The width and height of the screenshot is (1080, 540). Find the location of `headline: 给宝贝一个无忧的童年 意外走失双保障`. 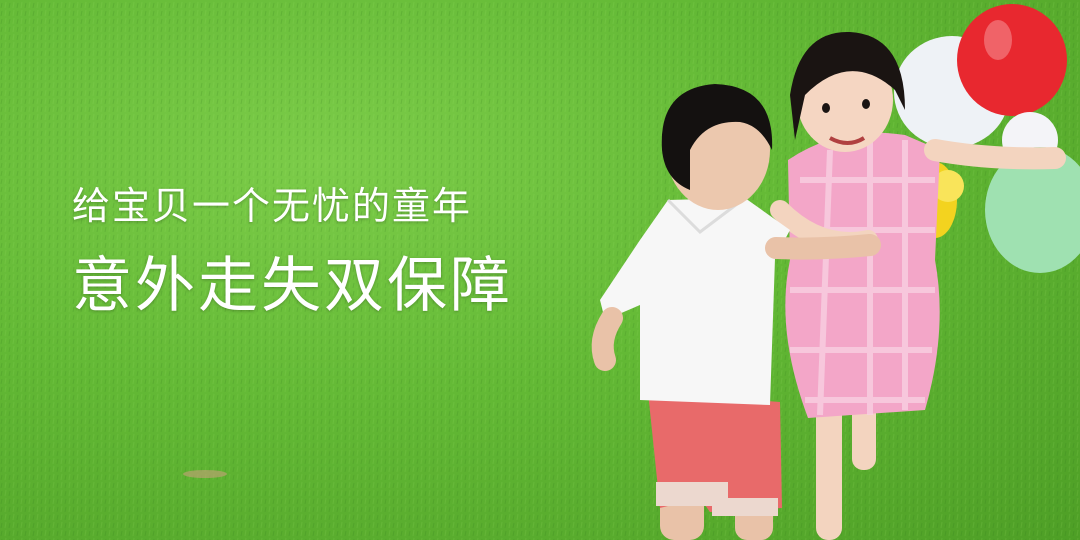

headline: 给宝贝一个无忧的童年 意外走失双保障 is located at coordinates (292, 255).